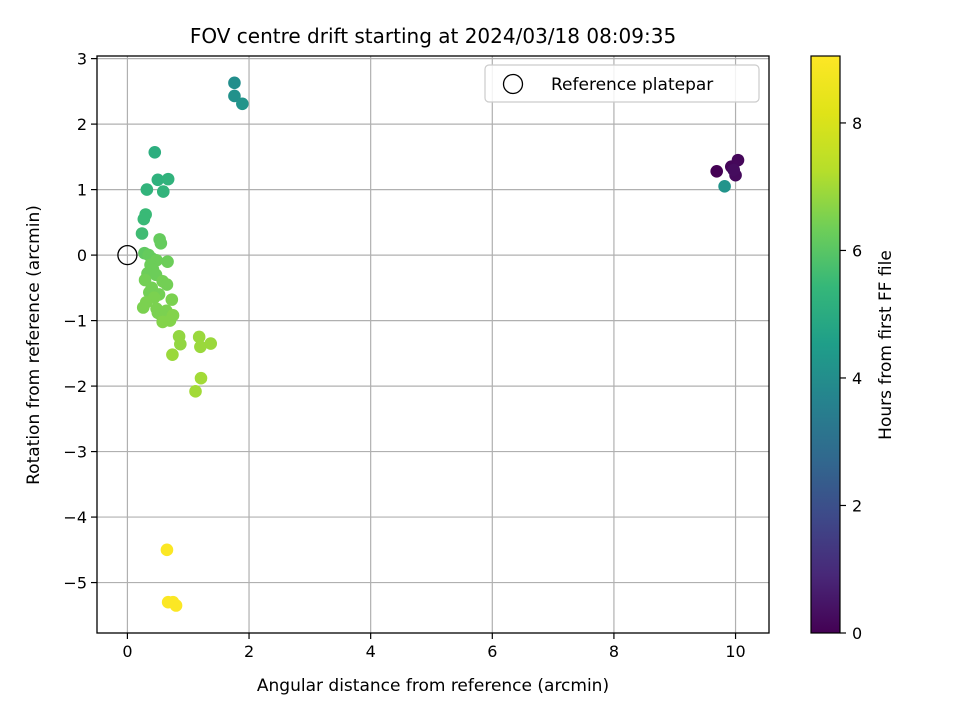 Image resolution: width=960 pixels, height=720 pixels. I want to click on y-axis-label: Rotation from reference (arcmin), so click(34, 345).